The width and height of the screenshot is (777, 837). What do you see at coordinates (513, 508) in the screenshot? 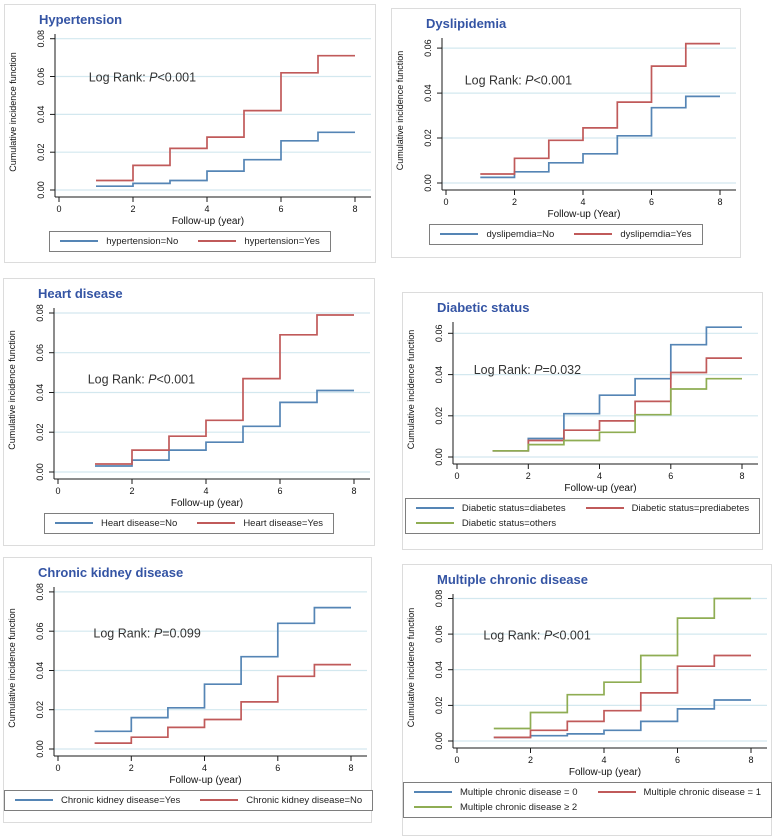
I see `legend-label: Diabetic status=diabetes` at bounding box center [513, 508].